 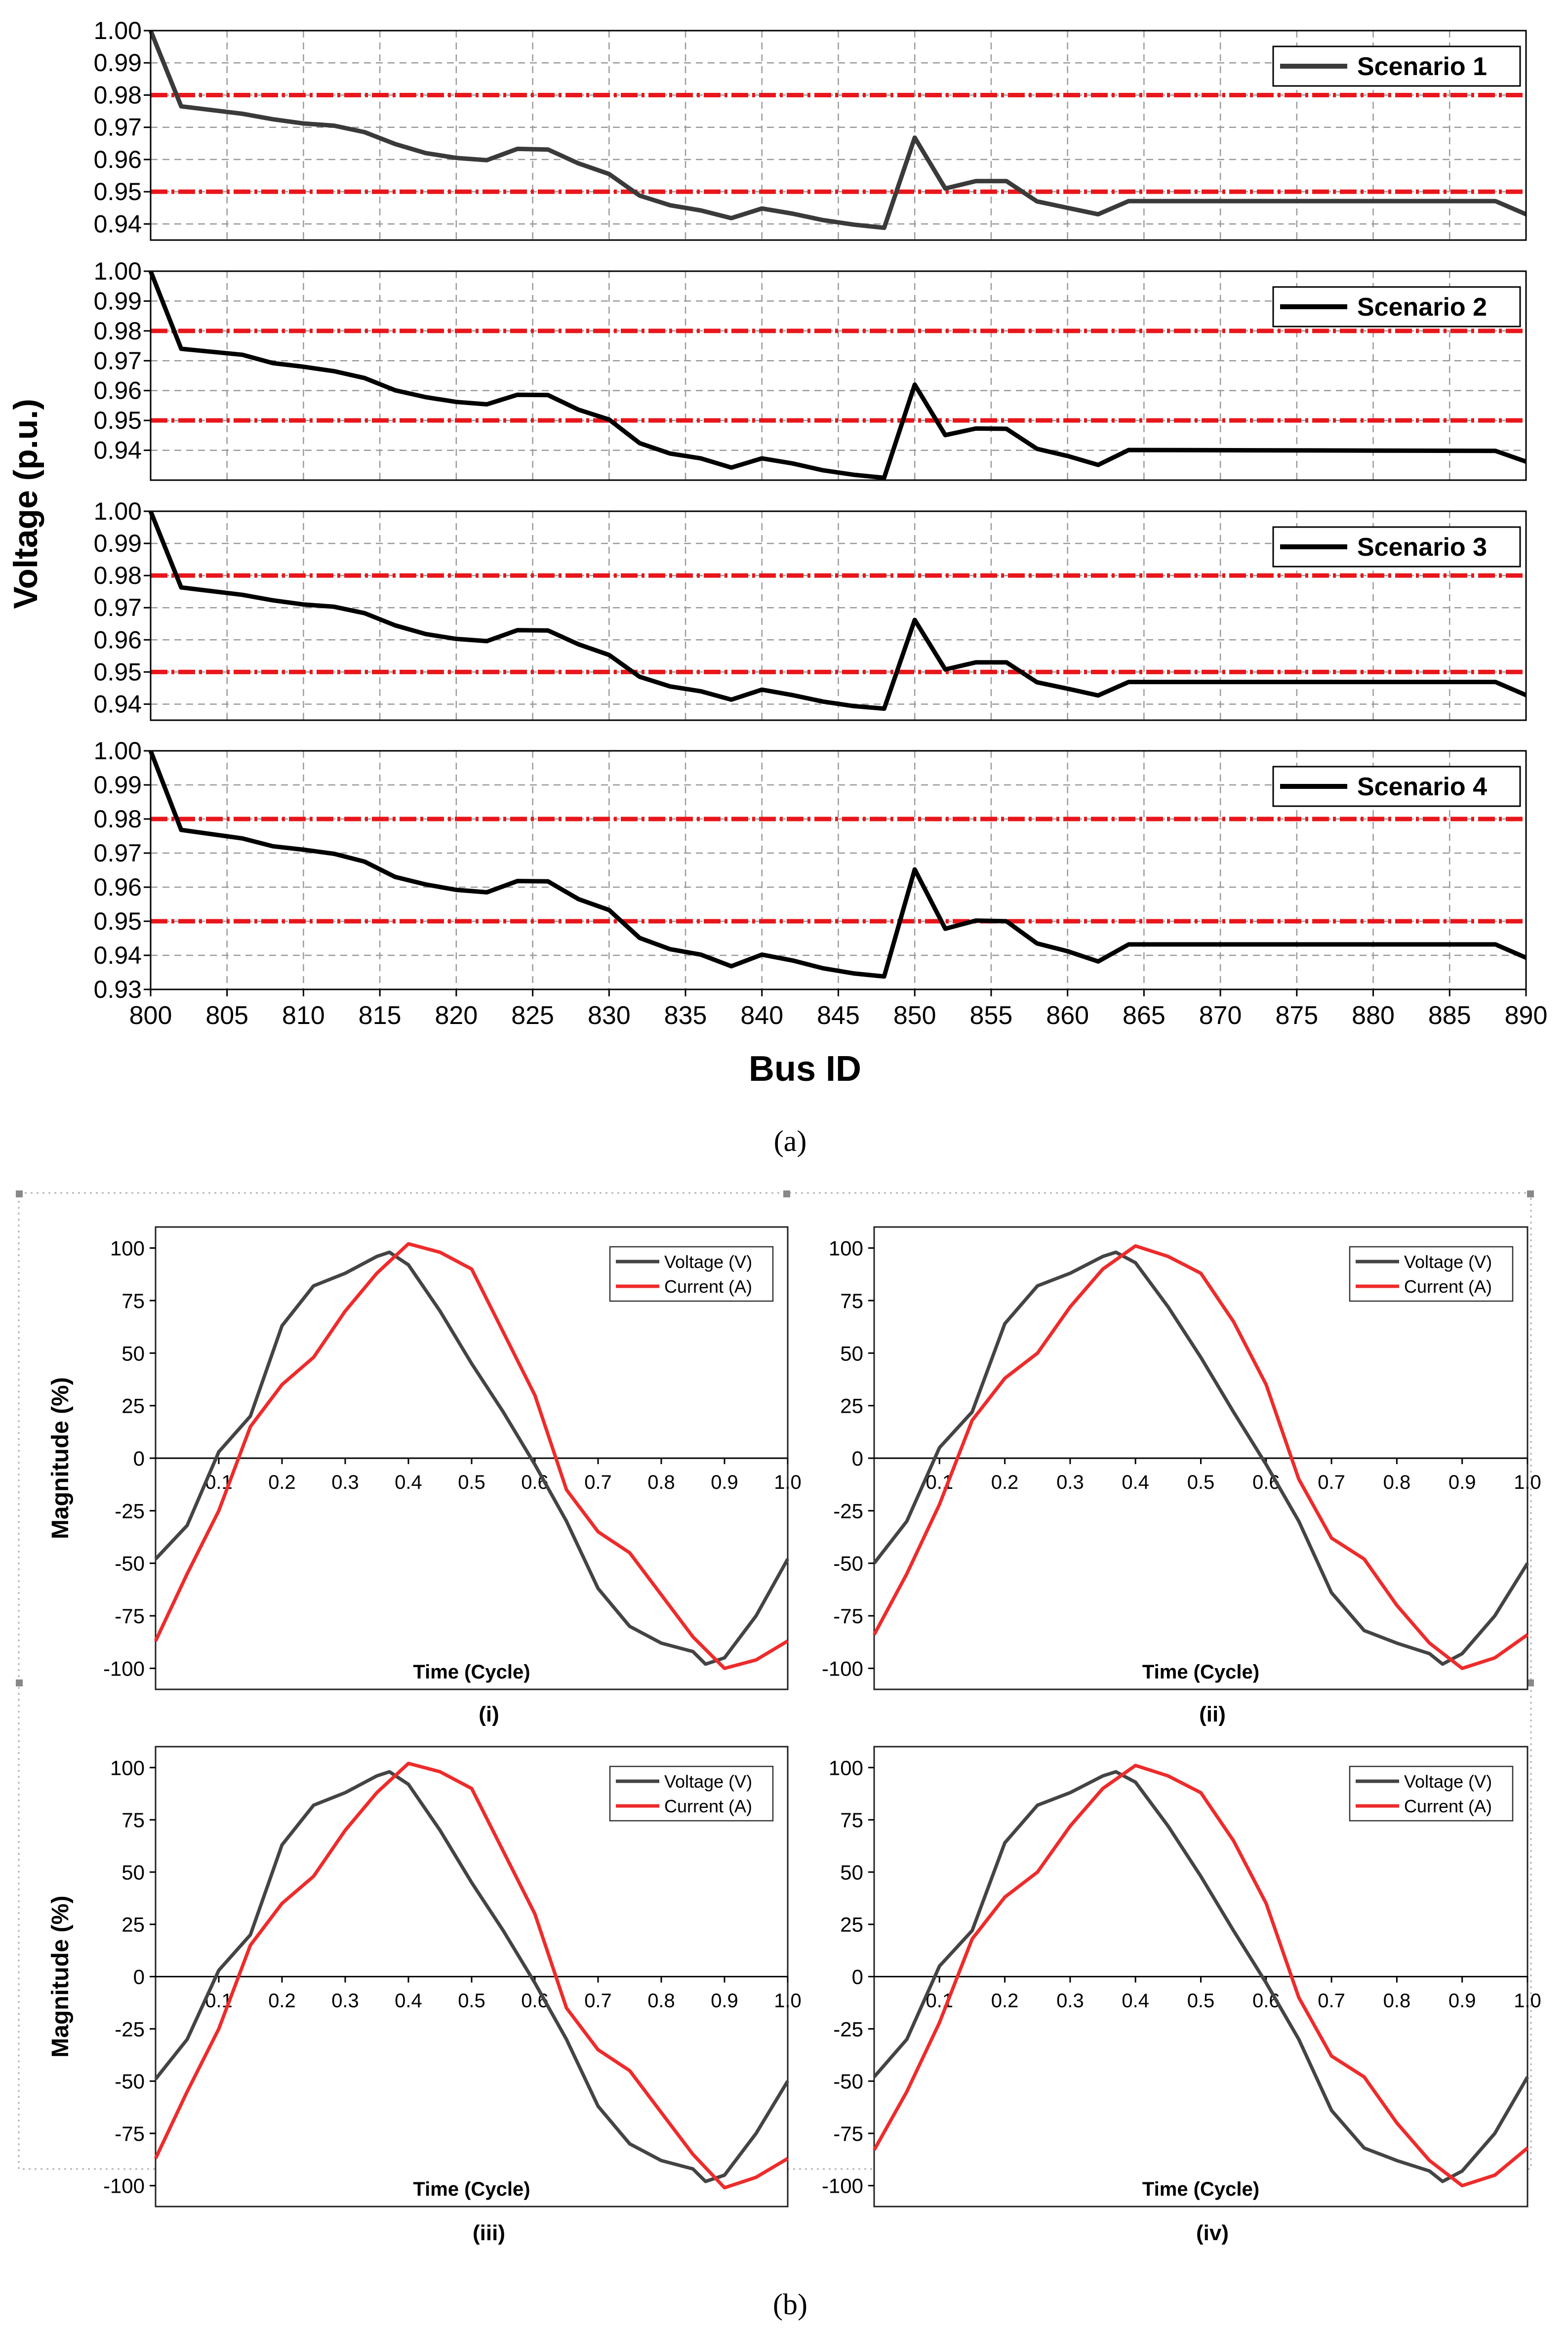 I want to click on caption-b: (b), so click(x=790, y=2304).